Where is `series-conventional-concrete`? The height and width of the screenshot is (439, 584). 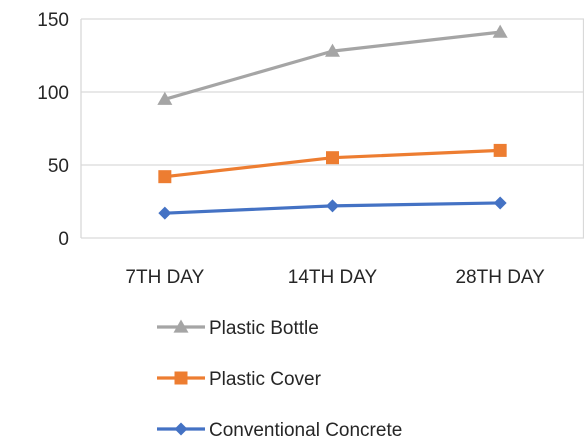 series-conventional-concrete is located at coordinates (332, 208).